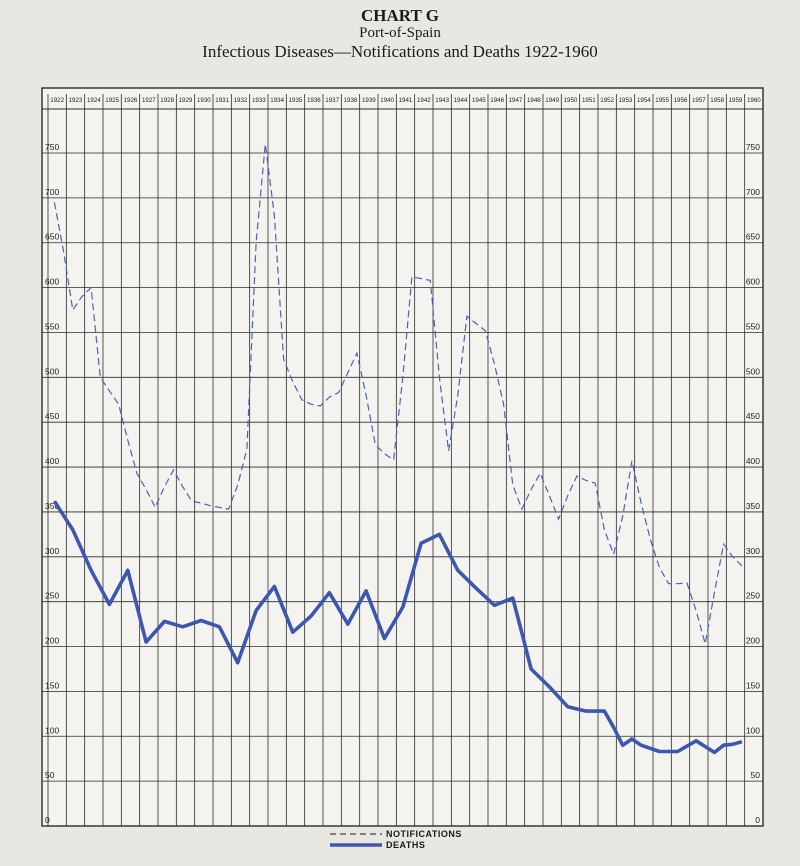 Image resolution: width=800 pixels, height=866 pixels. I want to click on year-label: 1939, so click(369, 100).